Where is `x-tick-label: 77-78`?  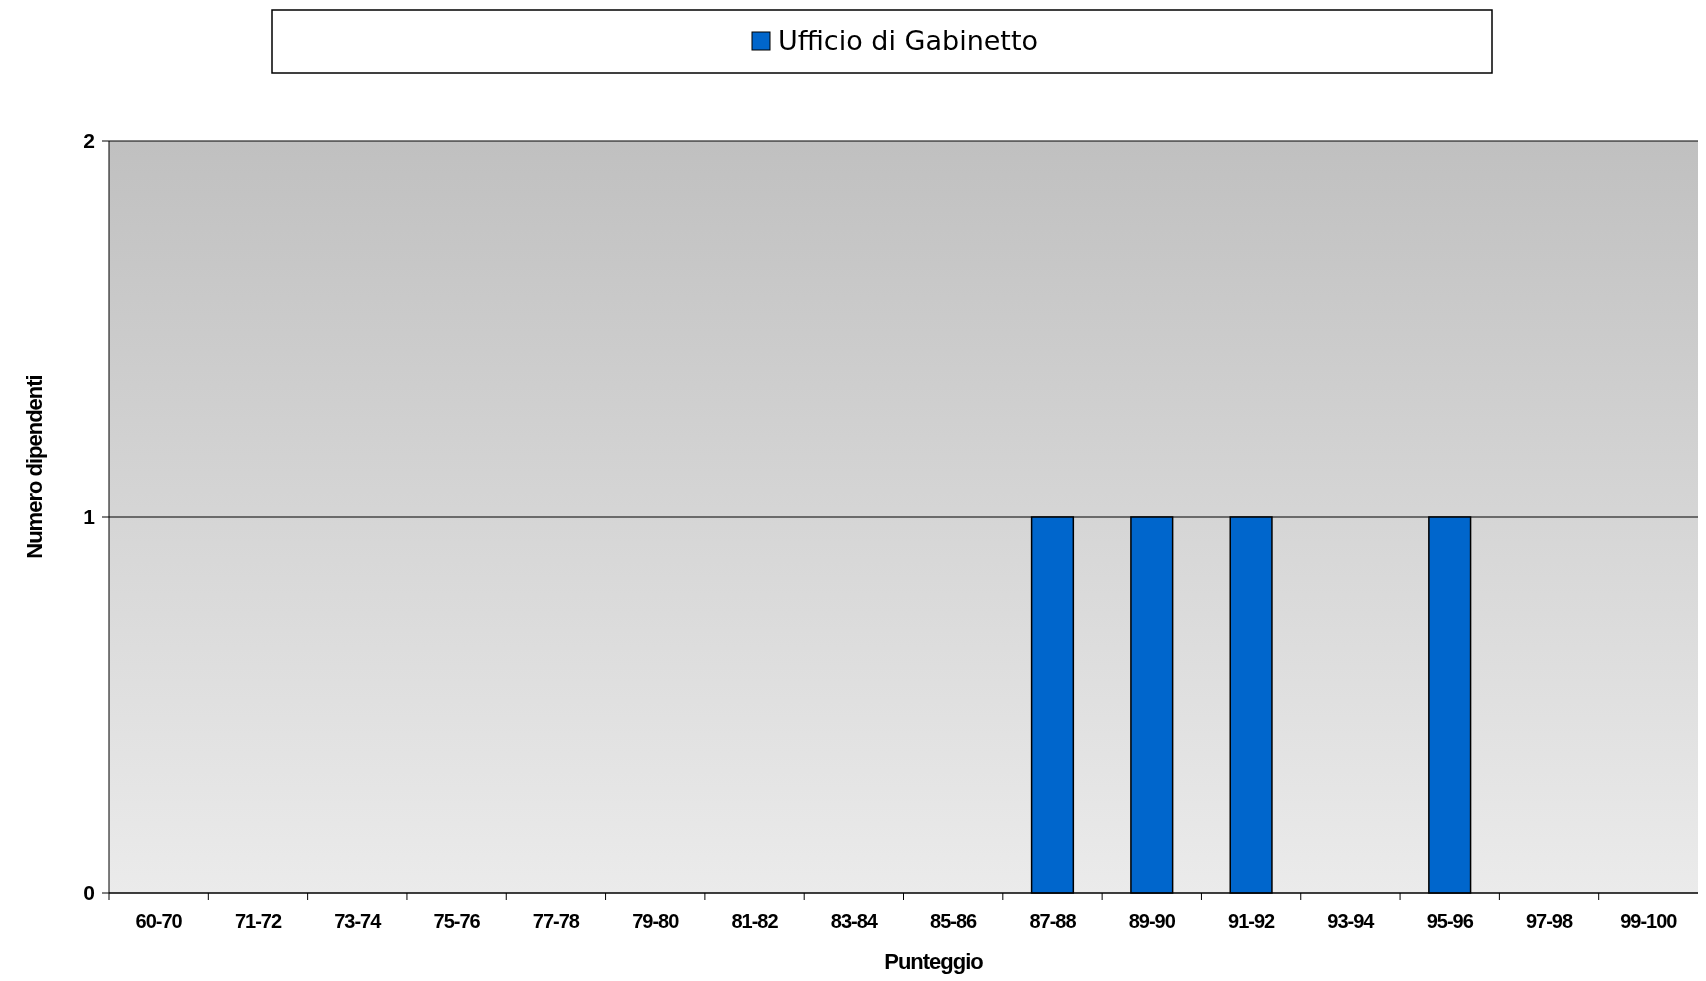 x-tick-label: 77-78 is located at coordinates (556, 921).